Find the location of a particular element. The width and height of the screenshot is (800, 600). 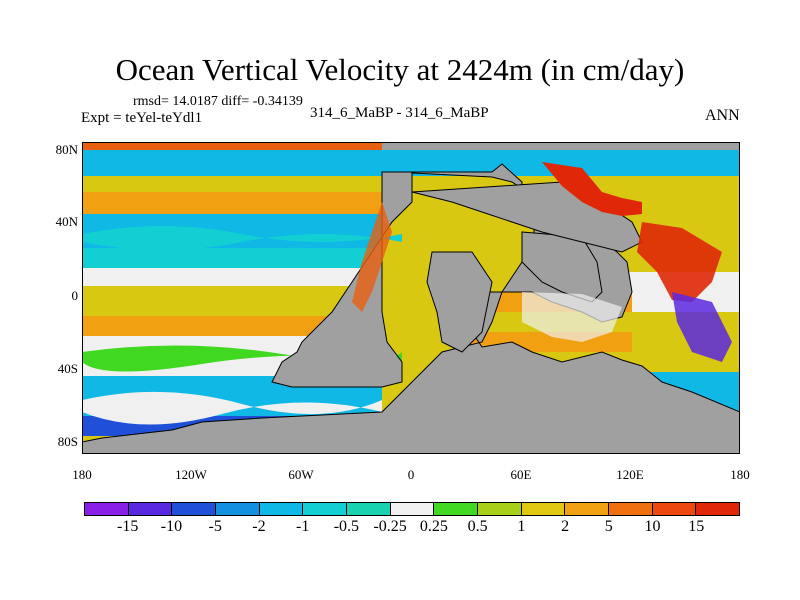

lon-label-0: 0 is located at coordinates (411, 474).